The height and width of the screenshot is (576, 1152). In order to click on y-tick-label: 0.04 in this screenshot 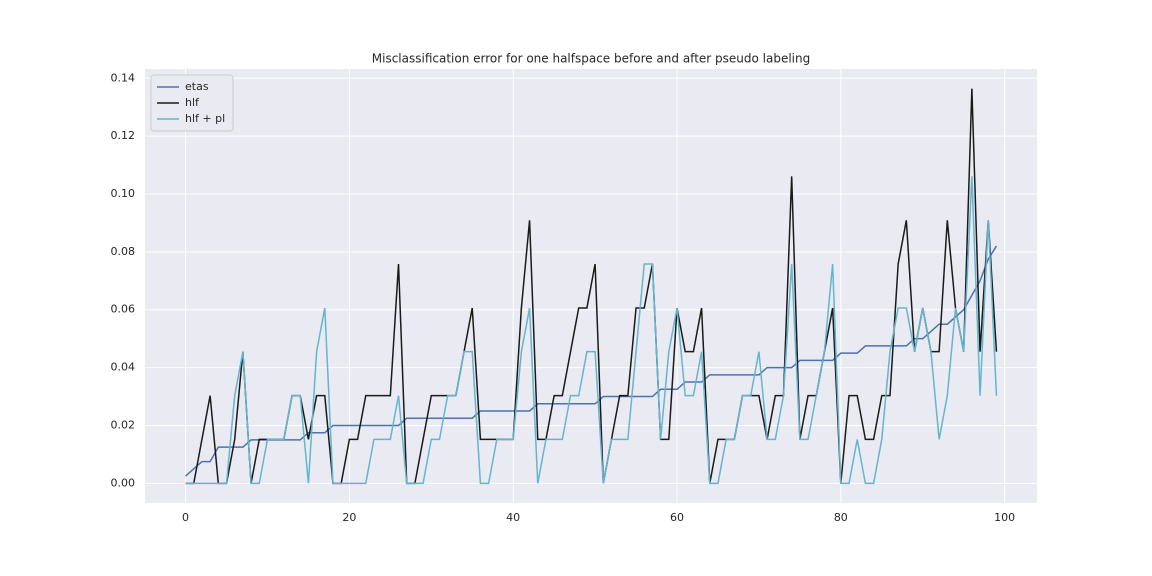, I will do `click(123, 367)`.